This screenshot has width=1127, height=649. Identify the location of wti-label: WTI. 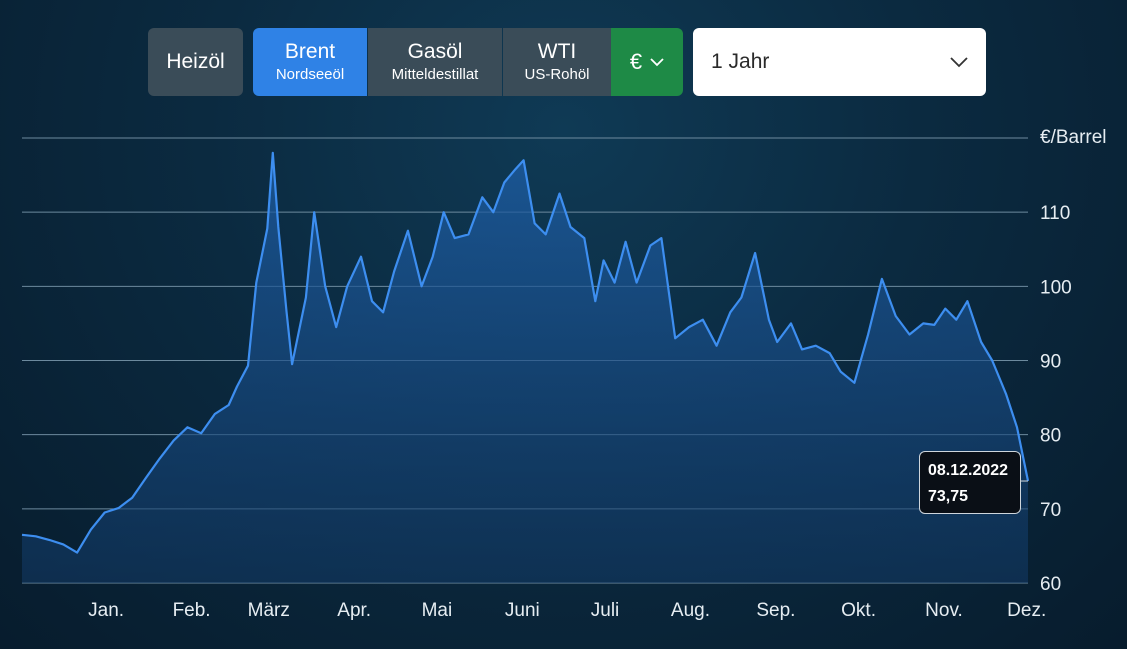
(557, 51).